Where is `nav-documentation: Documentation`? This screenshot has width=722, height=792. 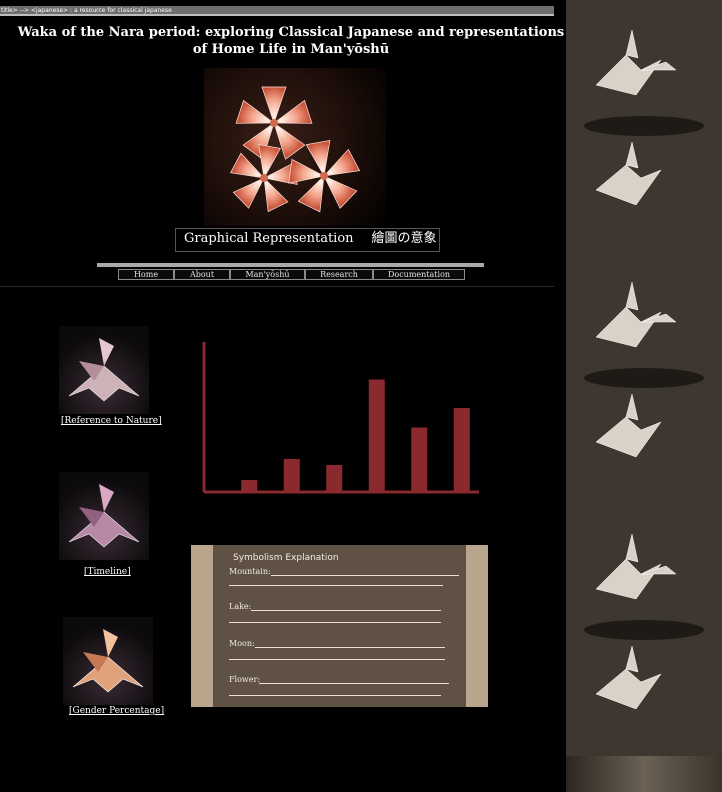 nav-documentation: Documentation is located at coordinates (419, 274).